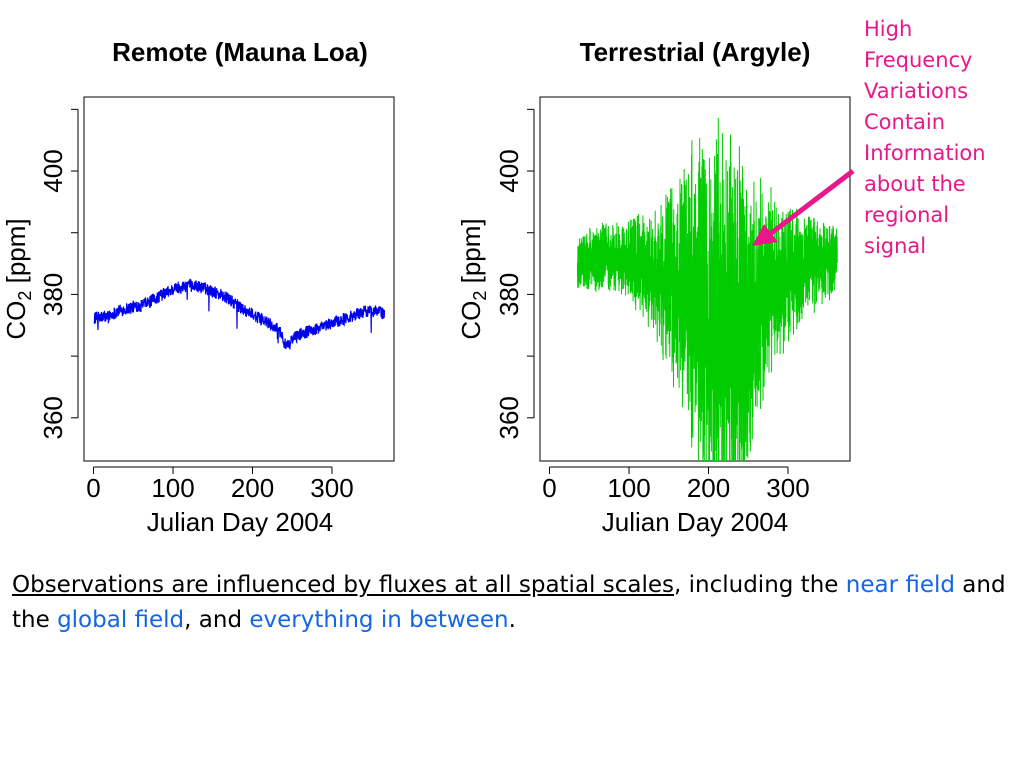  I want to click on annotation-line: Information, so click(925, 153).